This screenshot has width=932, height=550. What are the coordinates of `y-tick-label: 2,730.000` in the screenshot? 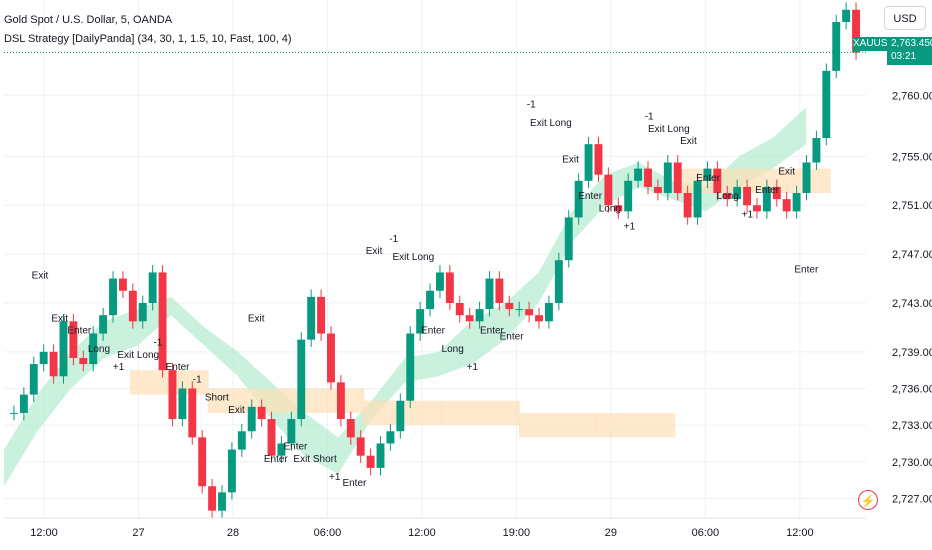 It's located at (912, 463).